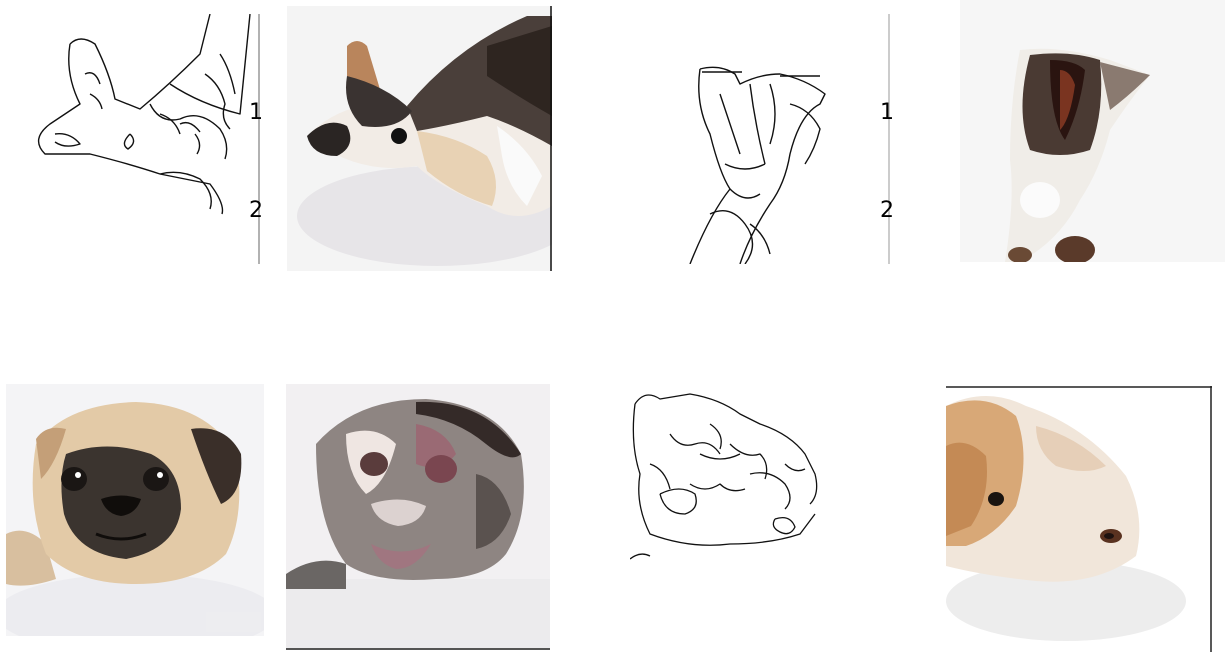 The height and width of the screenshot is (658, 1230). What do you see at coordinates (256, 112) in the screenshot?
I see `panel-1-label-1: 1` at bounding box center [256, 112].